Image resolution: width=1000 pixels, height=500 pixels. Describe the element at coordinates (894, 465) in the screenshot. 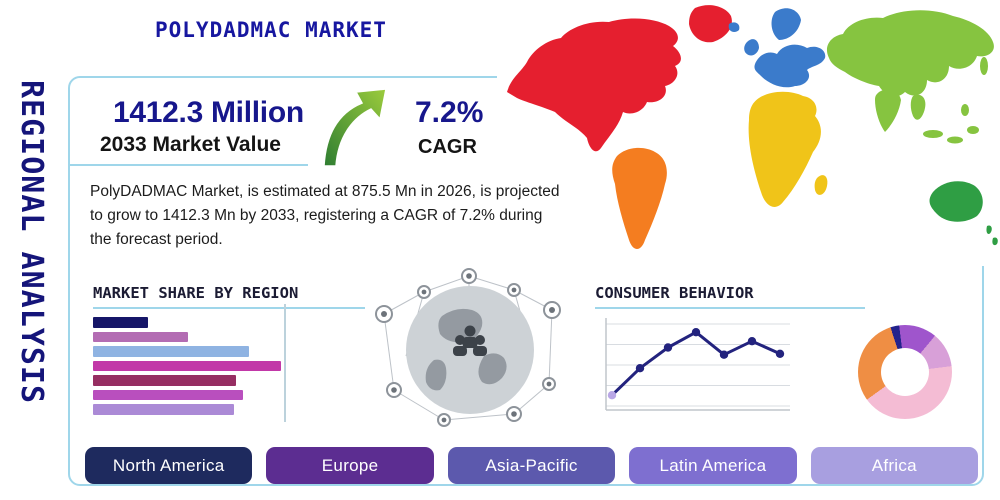

I see `region-button-africa: Africa` at that location.